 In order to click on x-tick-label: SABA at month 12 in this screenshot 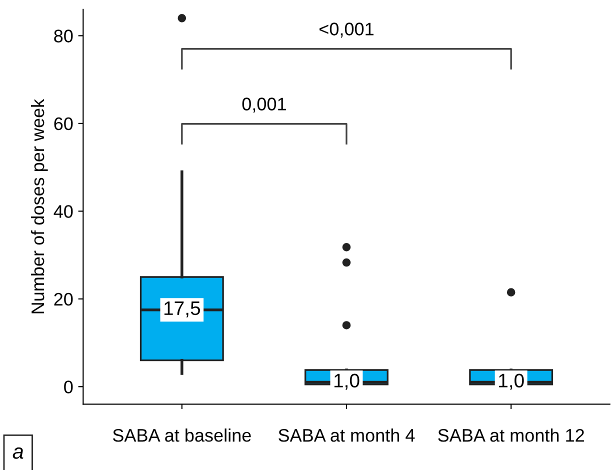, I will do `click(511, 435)`.